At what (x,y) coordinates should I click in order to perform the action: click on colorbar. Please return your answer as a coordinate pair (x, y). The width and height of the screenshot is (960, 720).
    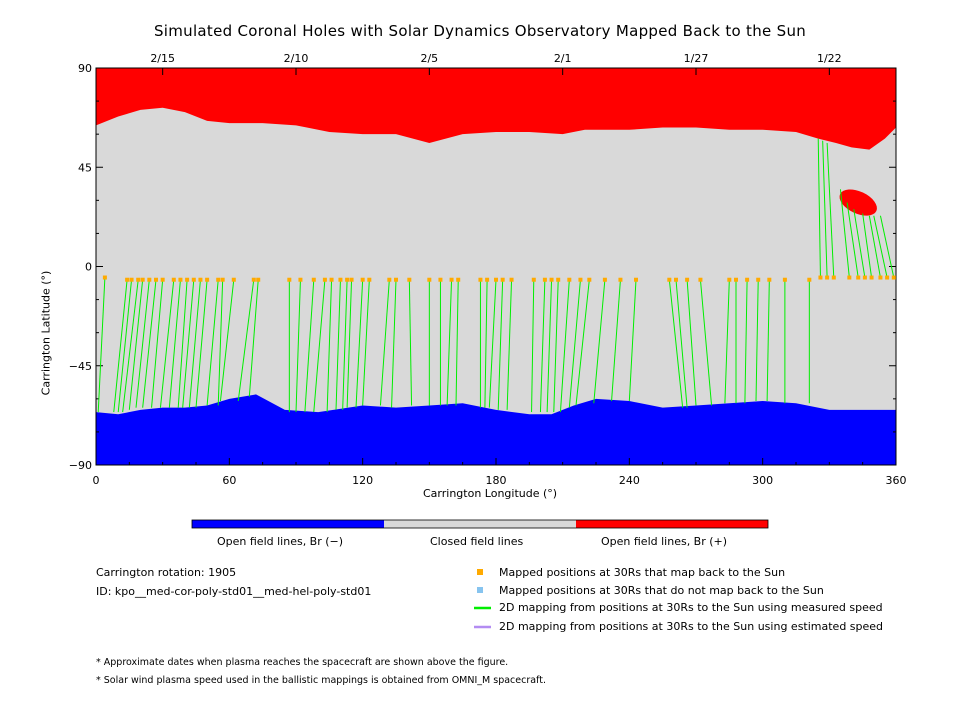
    Looking at the image, I should click on (480, 524).